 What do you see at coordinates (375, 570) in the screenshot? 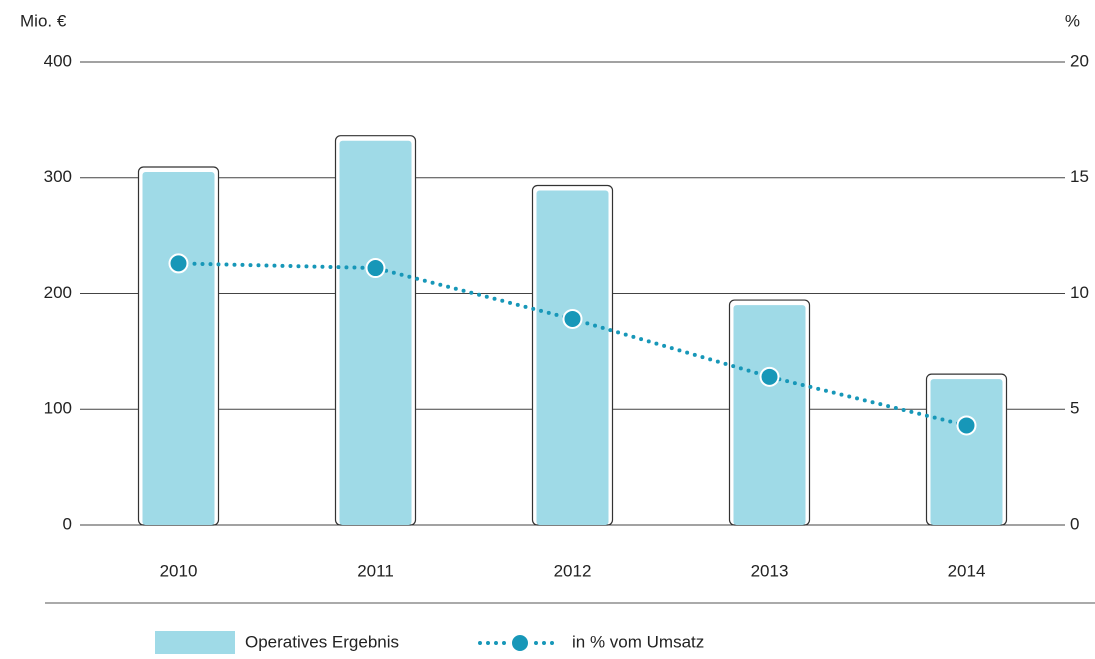
I see `x-tick-label: 2011` at bounding box center [375, 570].